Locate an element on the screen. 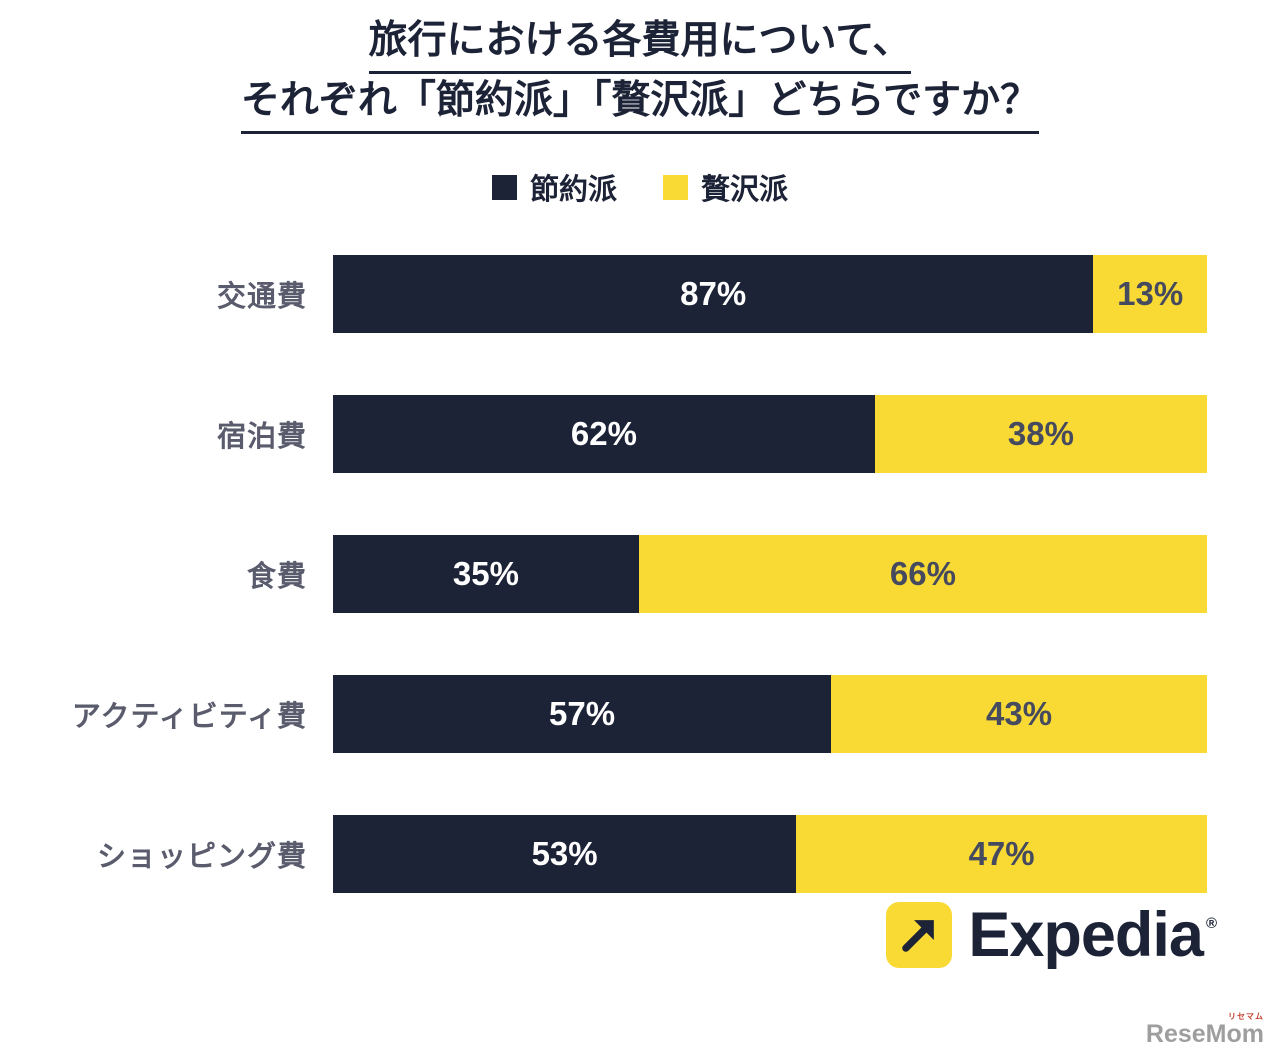 Image resolution: width=1280 pixels, height=1053 pixels. legend-item-setsuyaku: 節約派 is located at coordinates (554, 187).